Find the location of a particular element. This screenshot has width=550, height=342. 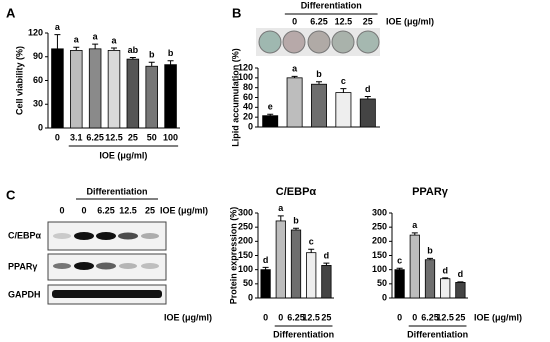

chart-title: PPARγ is located at coordinates (430, 192).